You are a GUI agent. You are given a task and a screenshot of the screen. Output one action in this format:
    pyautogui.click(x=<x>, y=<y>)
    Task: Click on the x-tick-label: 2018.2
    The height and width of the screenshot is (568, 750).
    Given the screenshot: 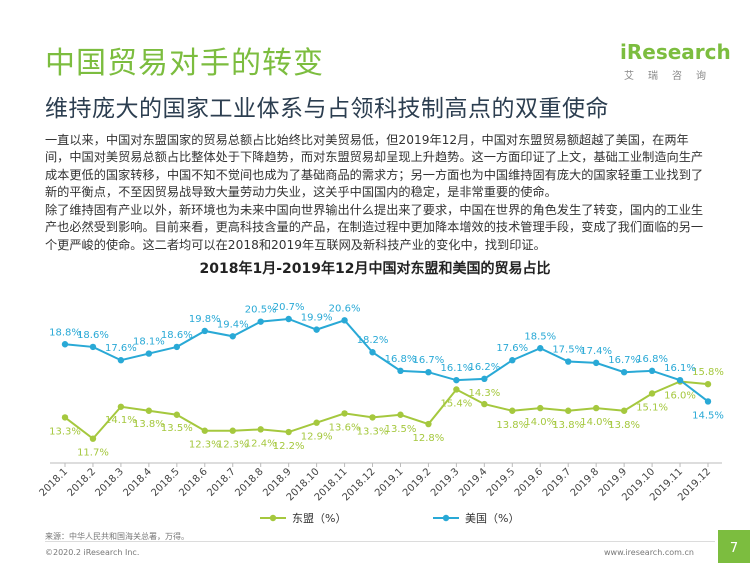 What is the action you would take?
    pyautogui.click(x=82, y=482)
    